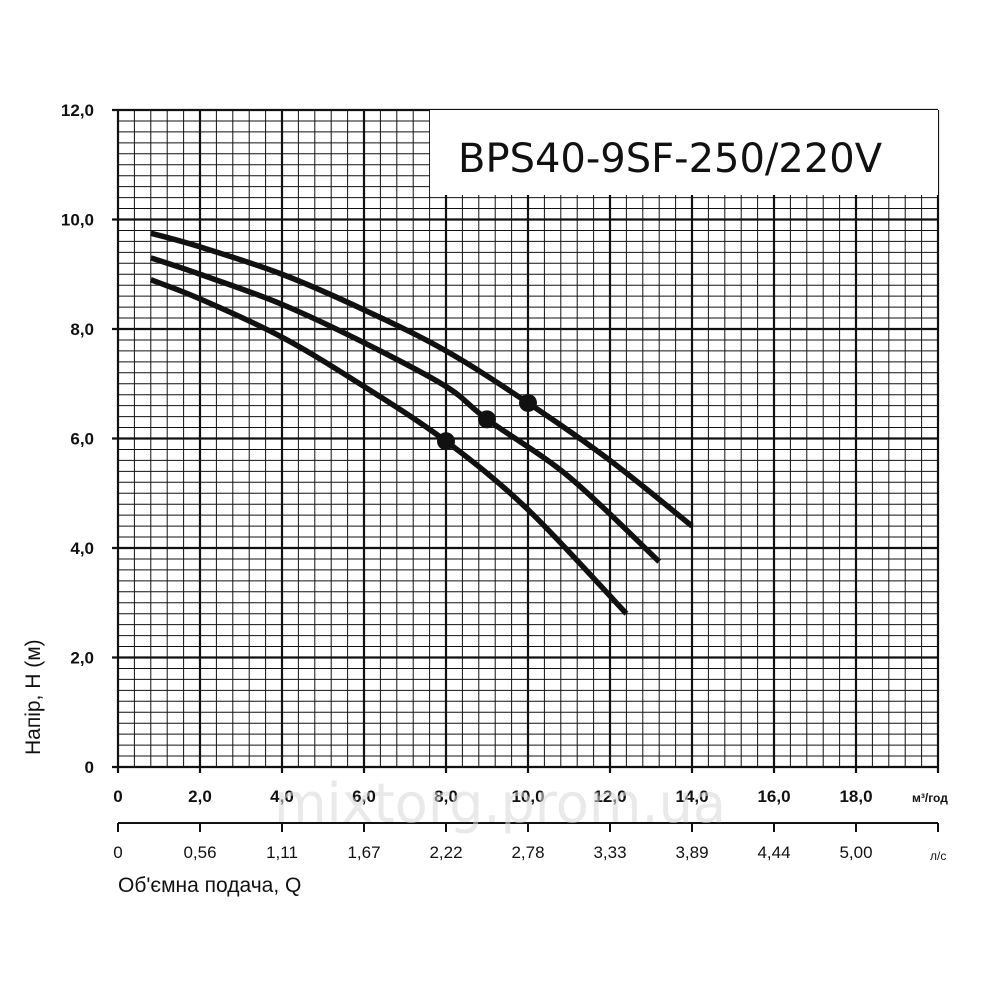 Image resolution: width=1000 pixels, height=1000 pixels. What do you see at coordinates (609, 852) in the screenshot?
I see `x2-tick-label: 3,33` at bounding box center [609, 852].